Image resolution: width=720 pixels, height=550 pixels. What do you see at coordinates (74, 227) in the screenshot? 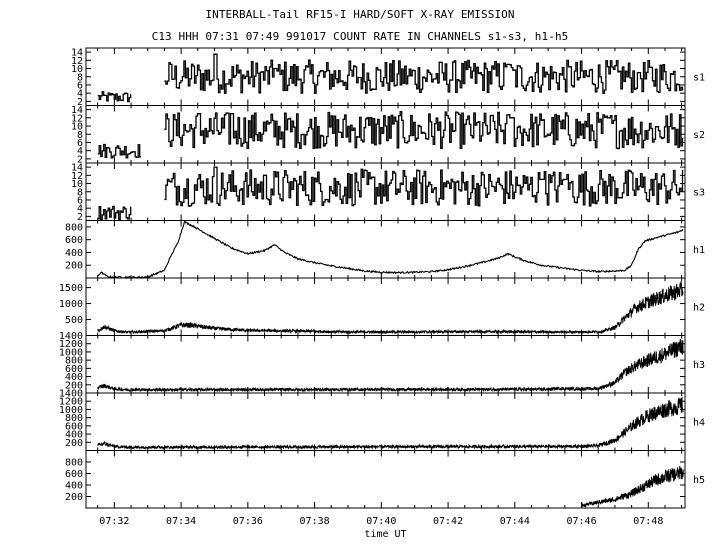
I see `y-tick-label-h1: 800` at bounding box center [74, 227].